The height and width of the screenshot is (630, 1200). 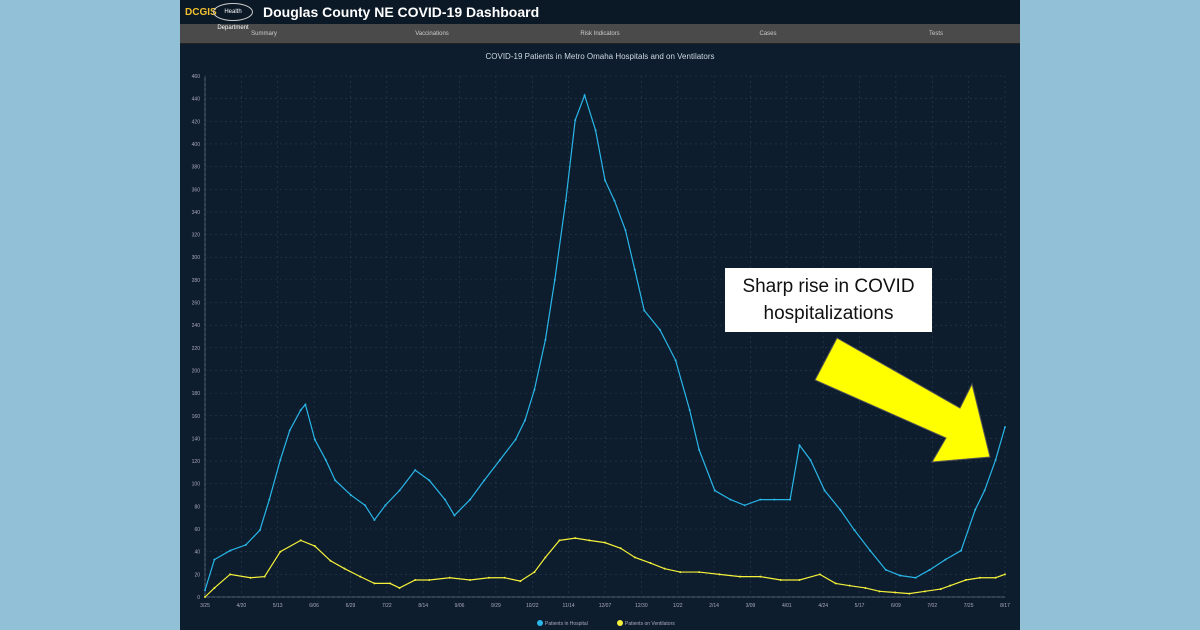 What do you see at coordinates (205, 606) in the screenshot?
I see `x-tick-label: 3/25` at bounding box center [205, 606].